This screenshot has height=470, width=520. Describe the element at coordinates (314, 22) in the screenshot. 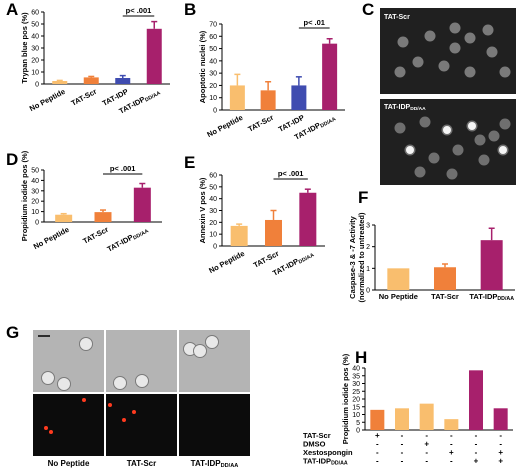

I see `significance-label: p< .01` at that location.